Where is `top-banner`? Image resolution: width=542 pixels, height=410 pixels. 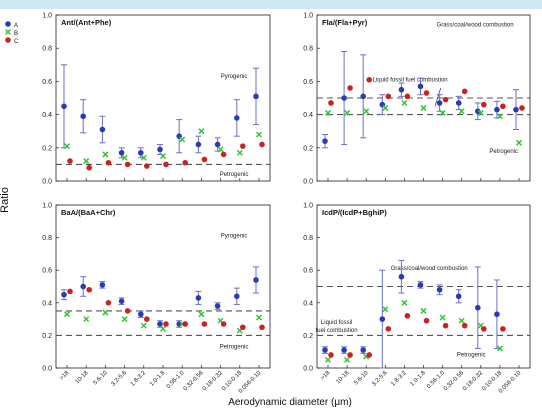
top-banner is located at coordinates (271, 4).